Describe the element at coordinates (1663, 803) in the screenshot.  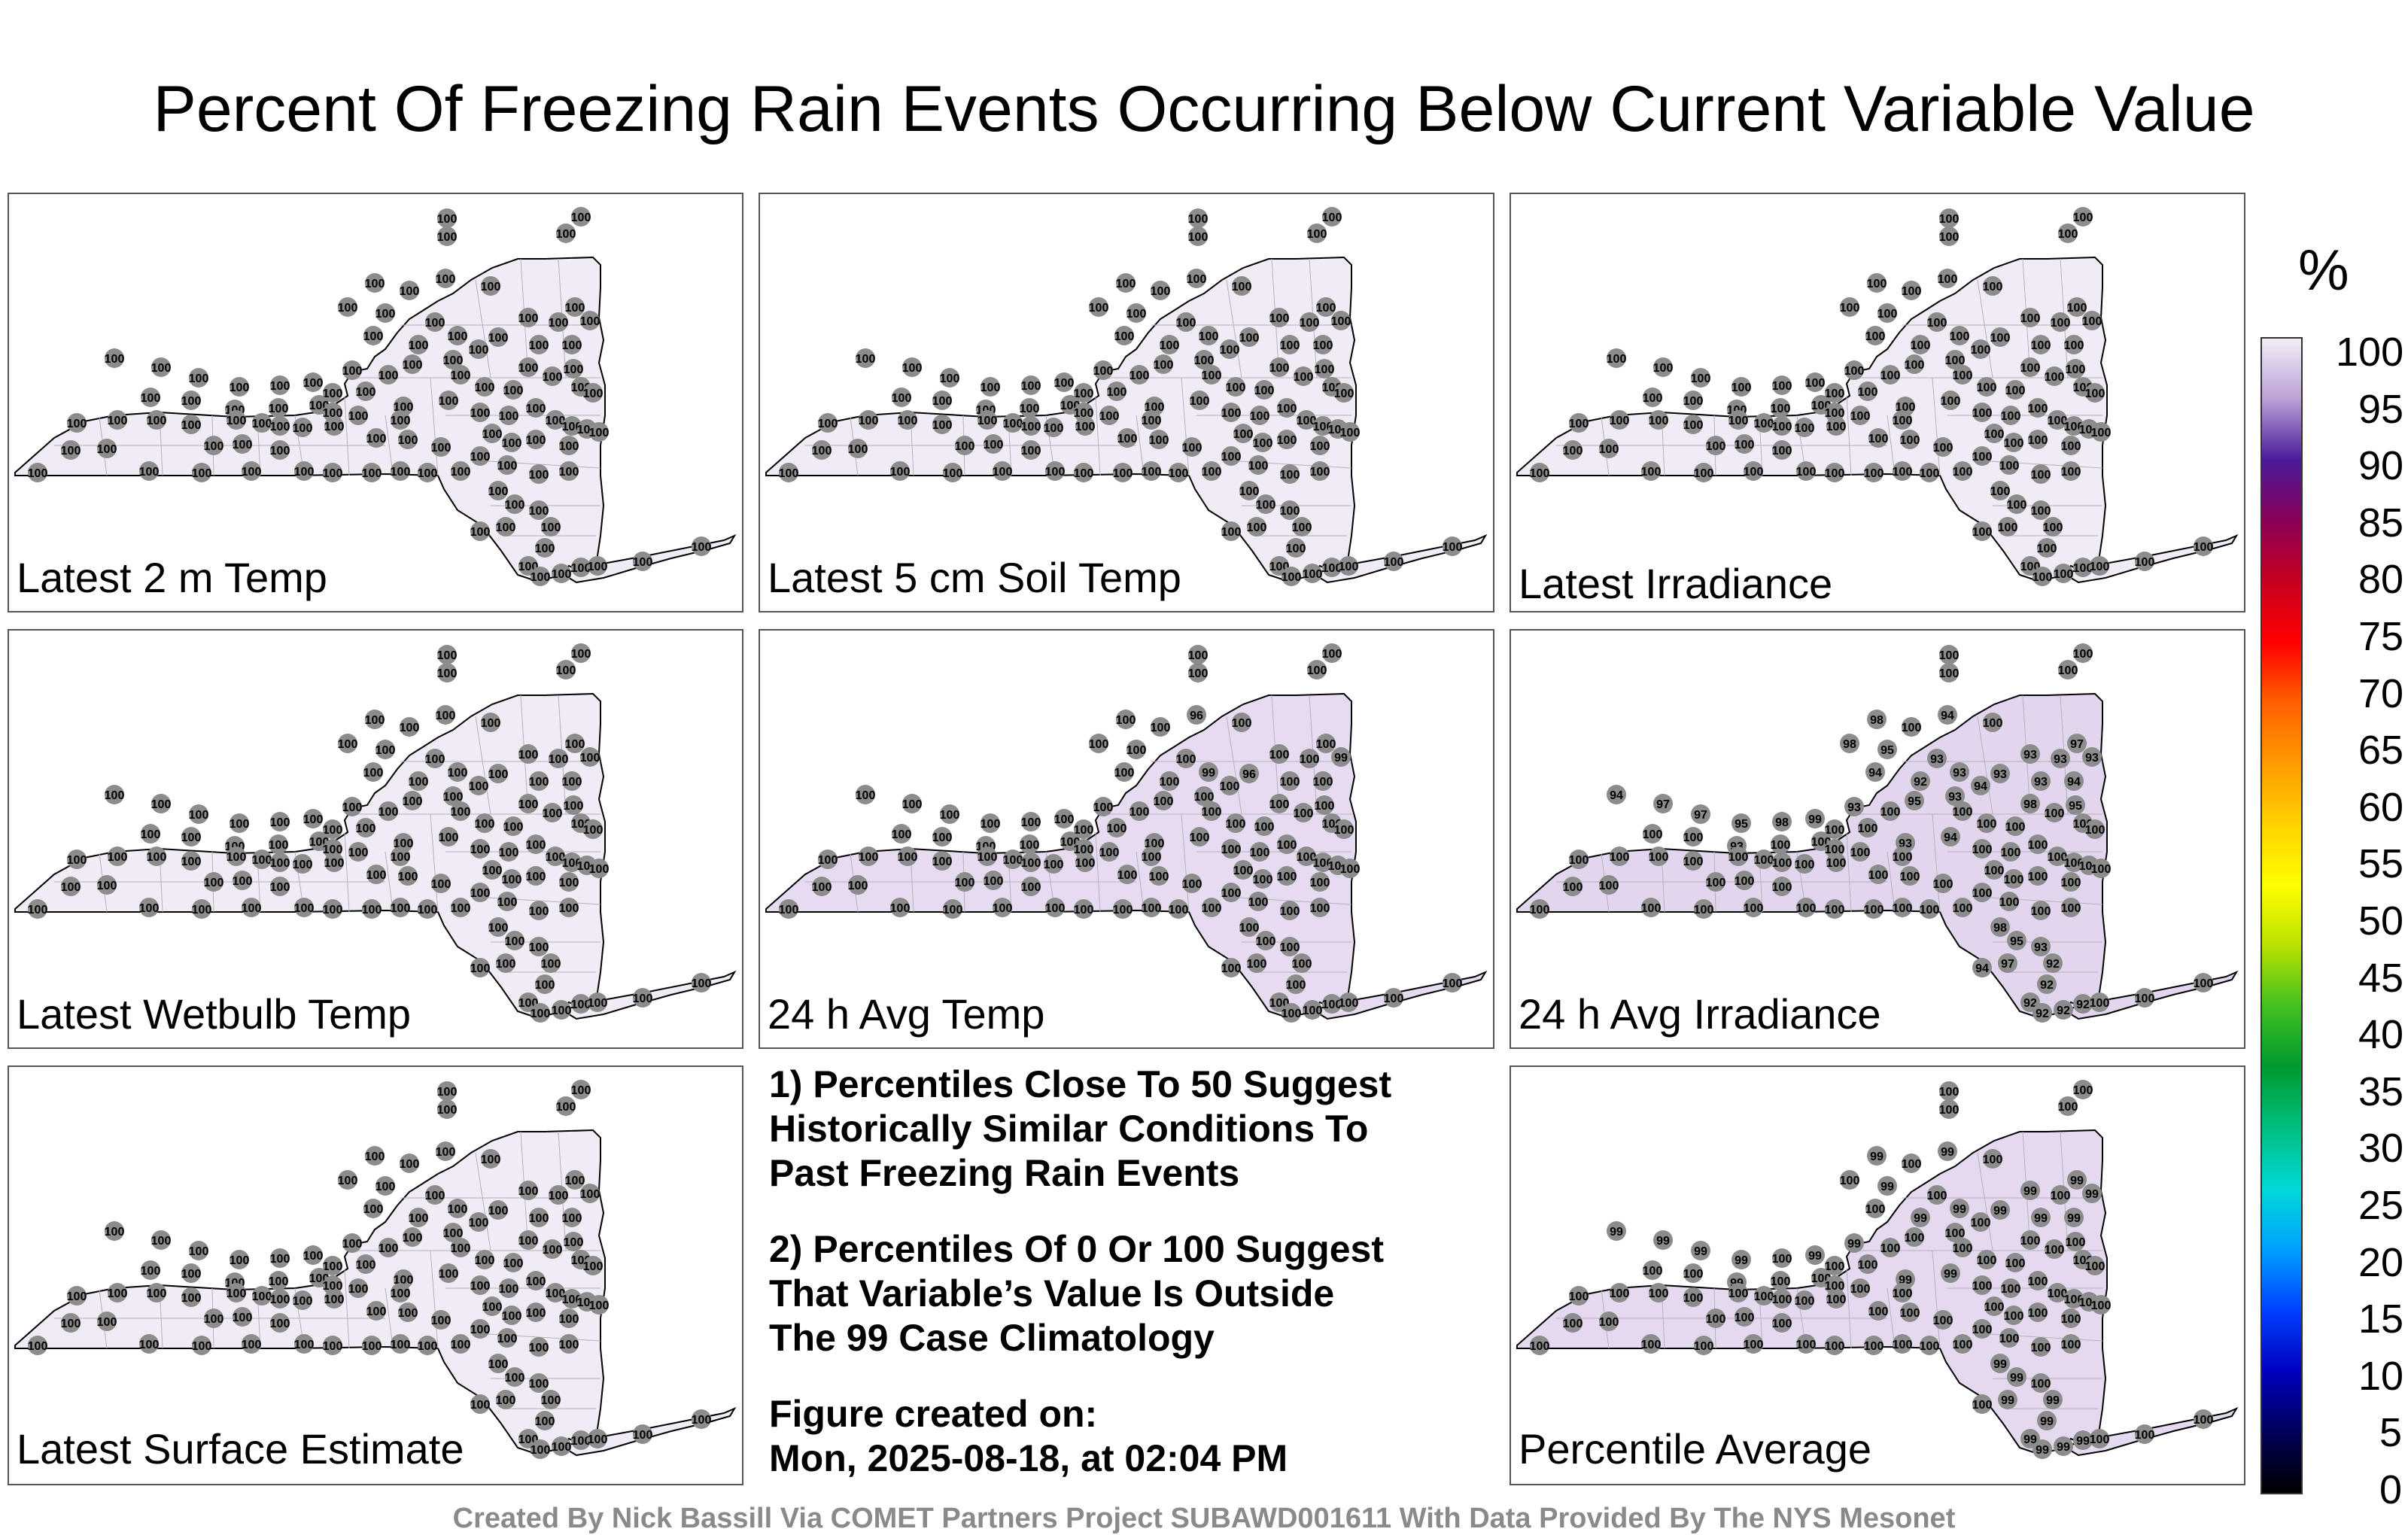
I see `station-marker: 97` at that location.